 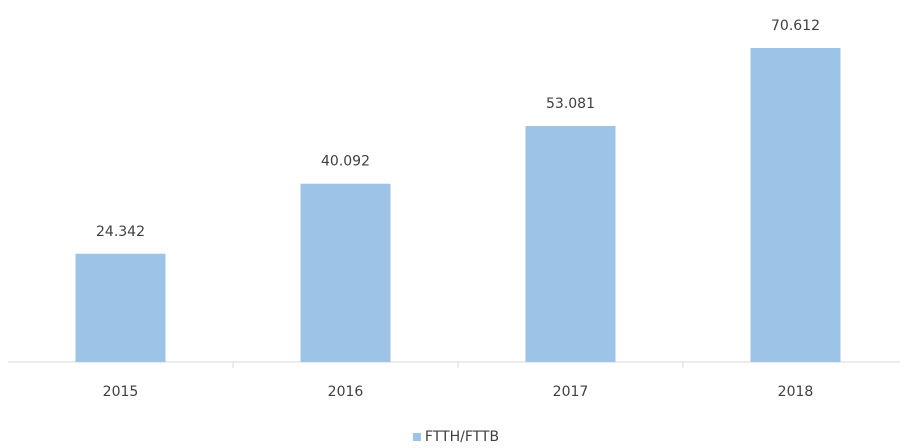 What do you see at coordinates (345, 162) in the screenshot?
I see `data-label: 40.092` at bounding box center [345, 162].